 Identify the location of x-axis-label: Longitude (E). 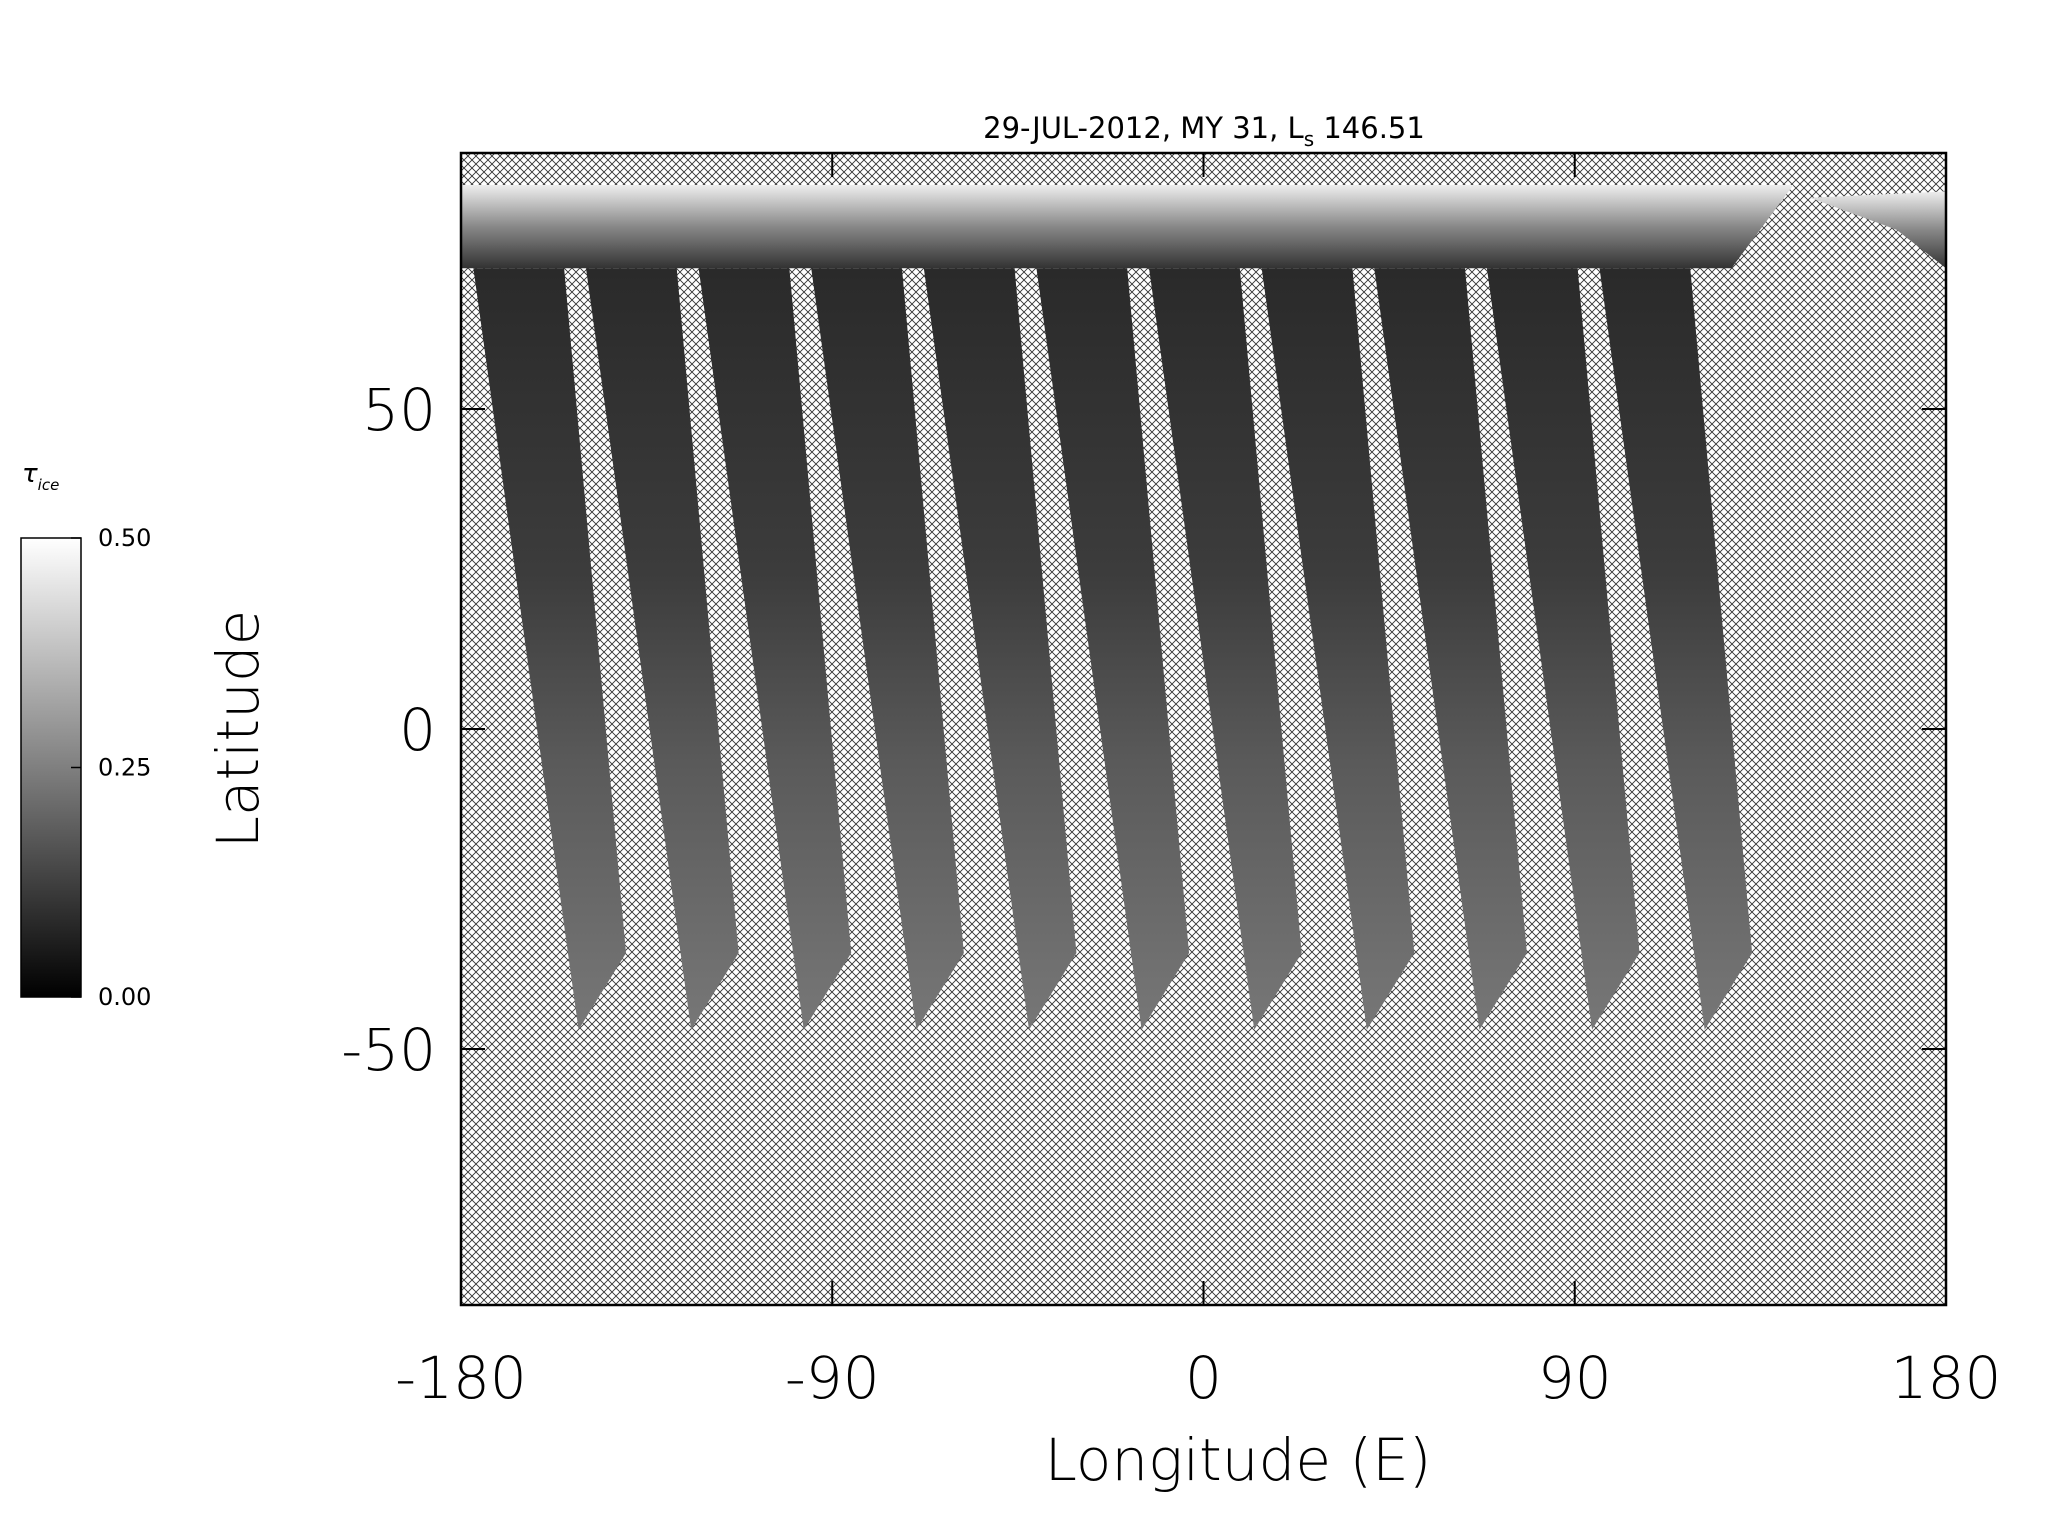
(1238, 1460).